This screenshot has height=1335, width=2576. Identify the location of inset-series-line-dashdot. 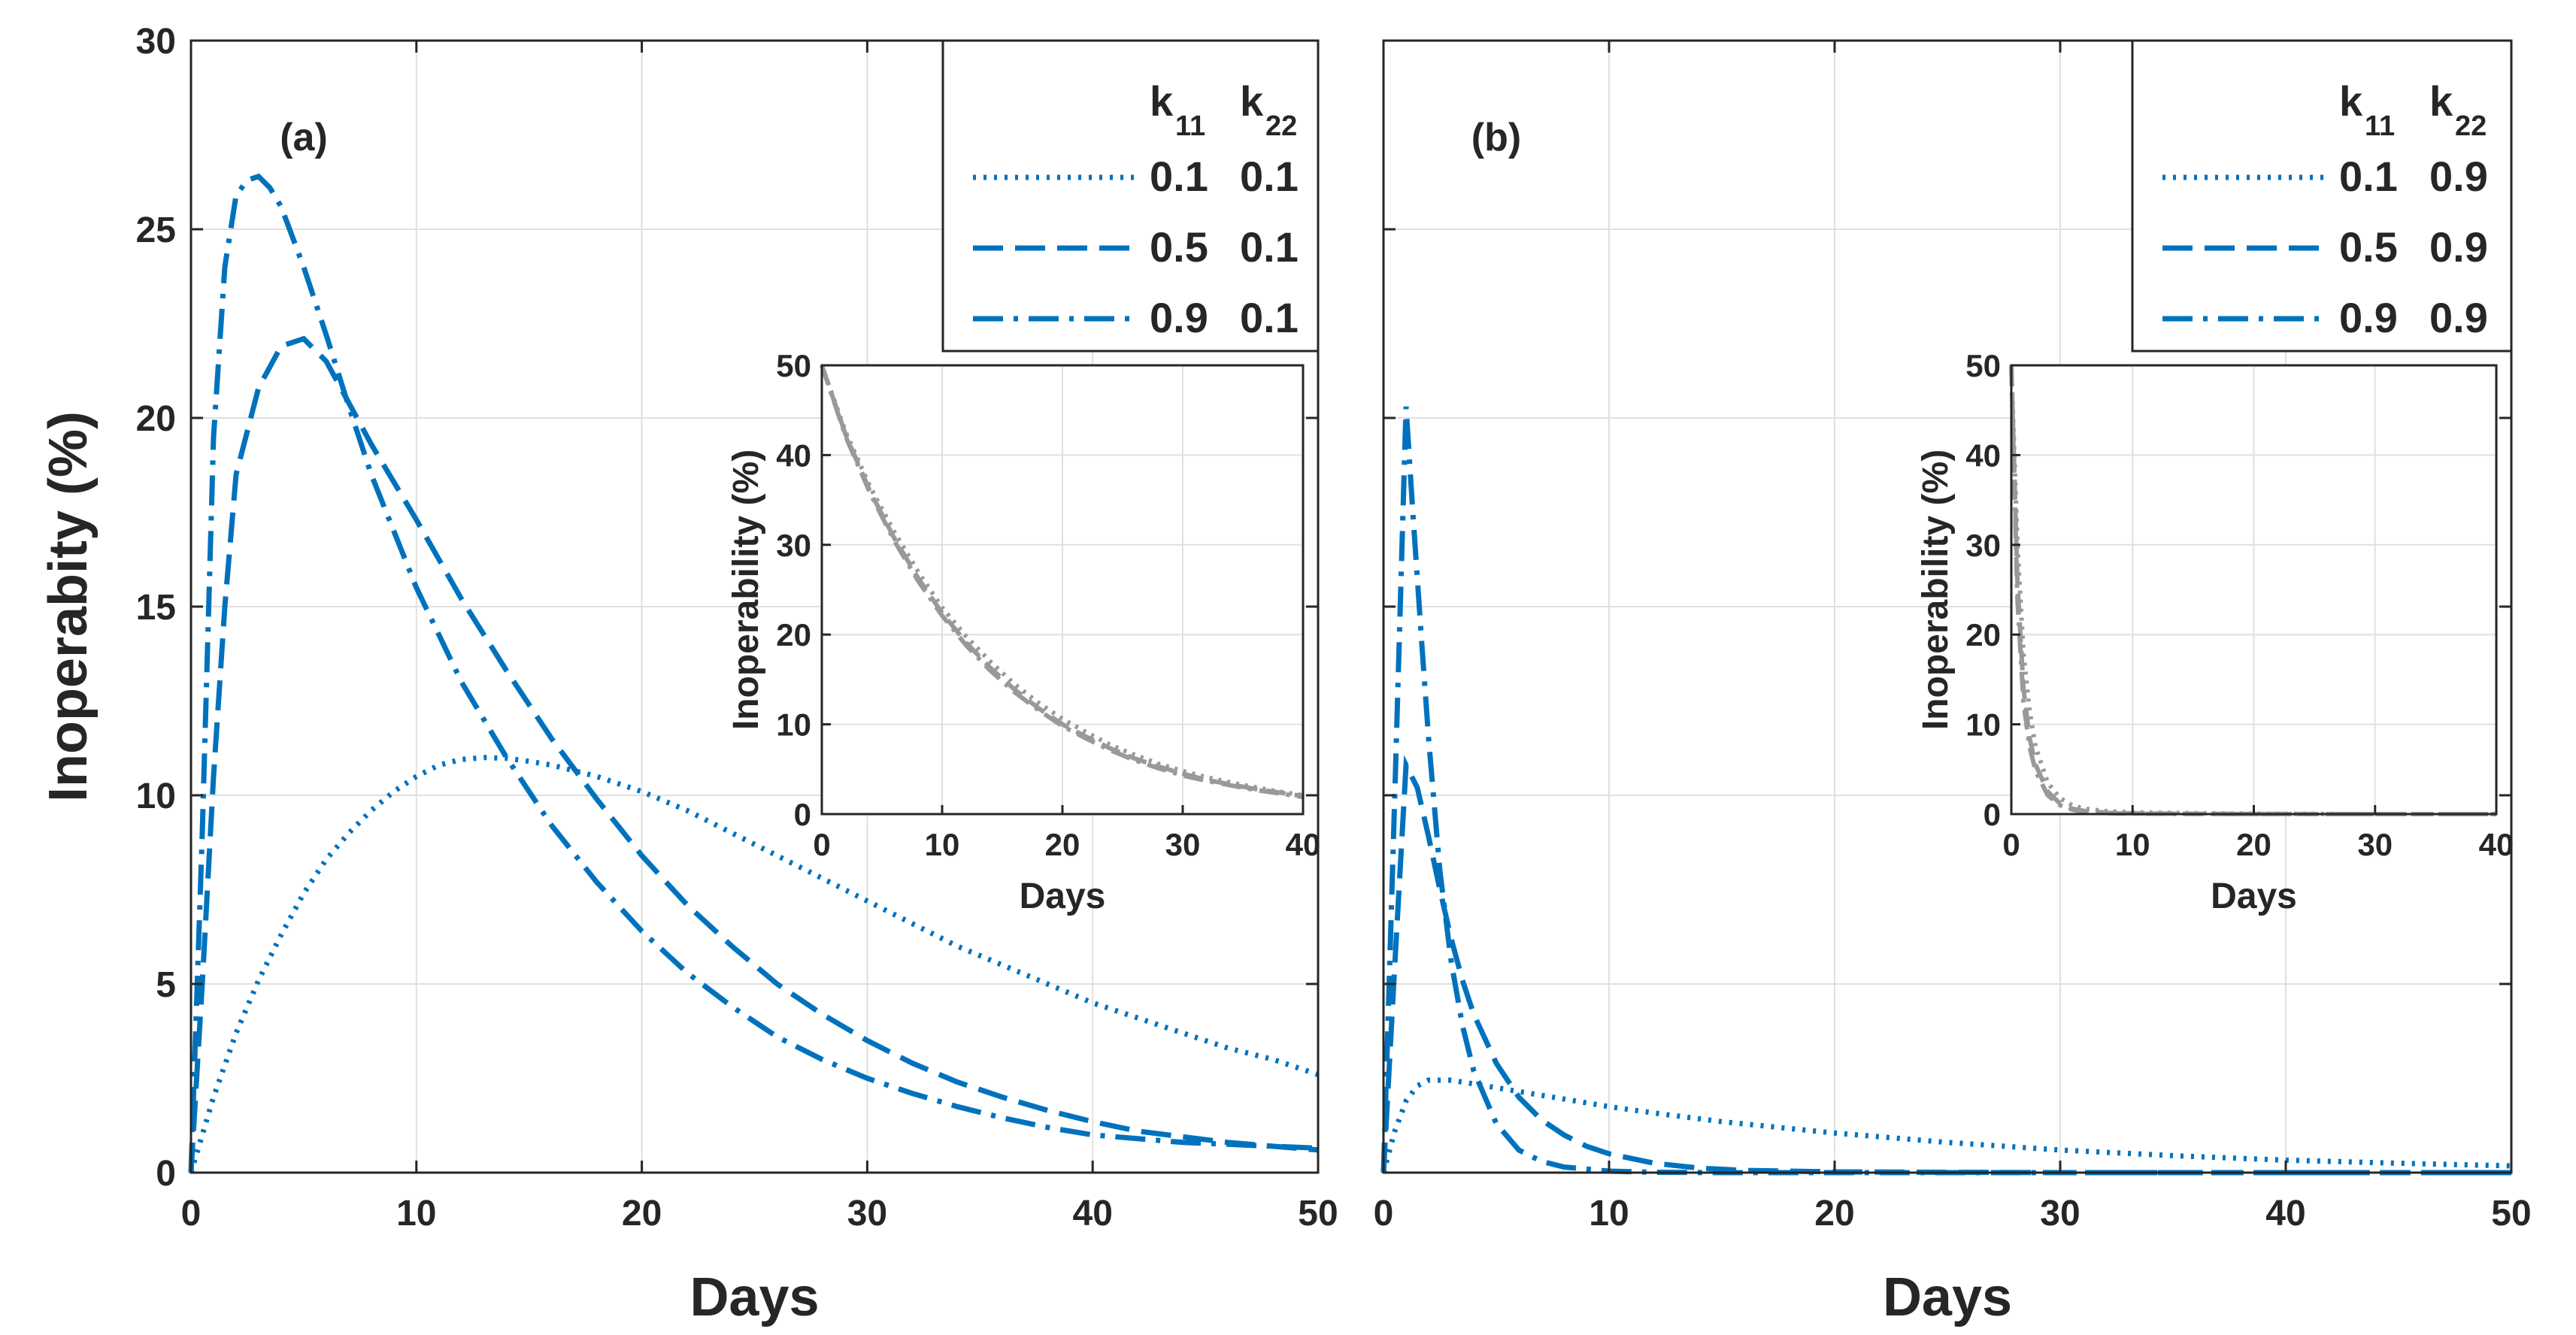
(1062, 582).